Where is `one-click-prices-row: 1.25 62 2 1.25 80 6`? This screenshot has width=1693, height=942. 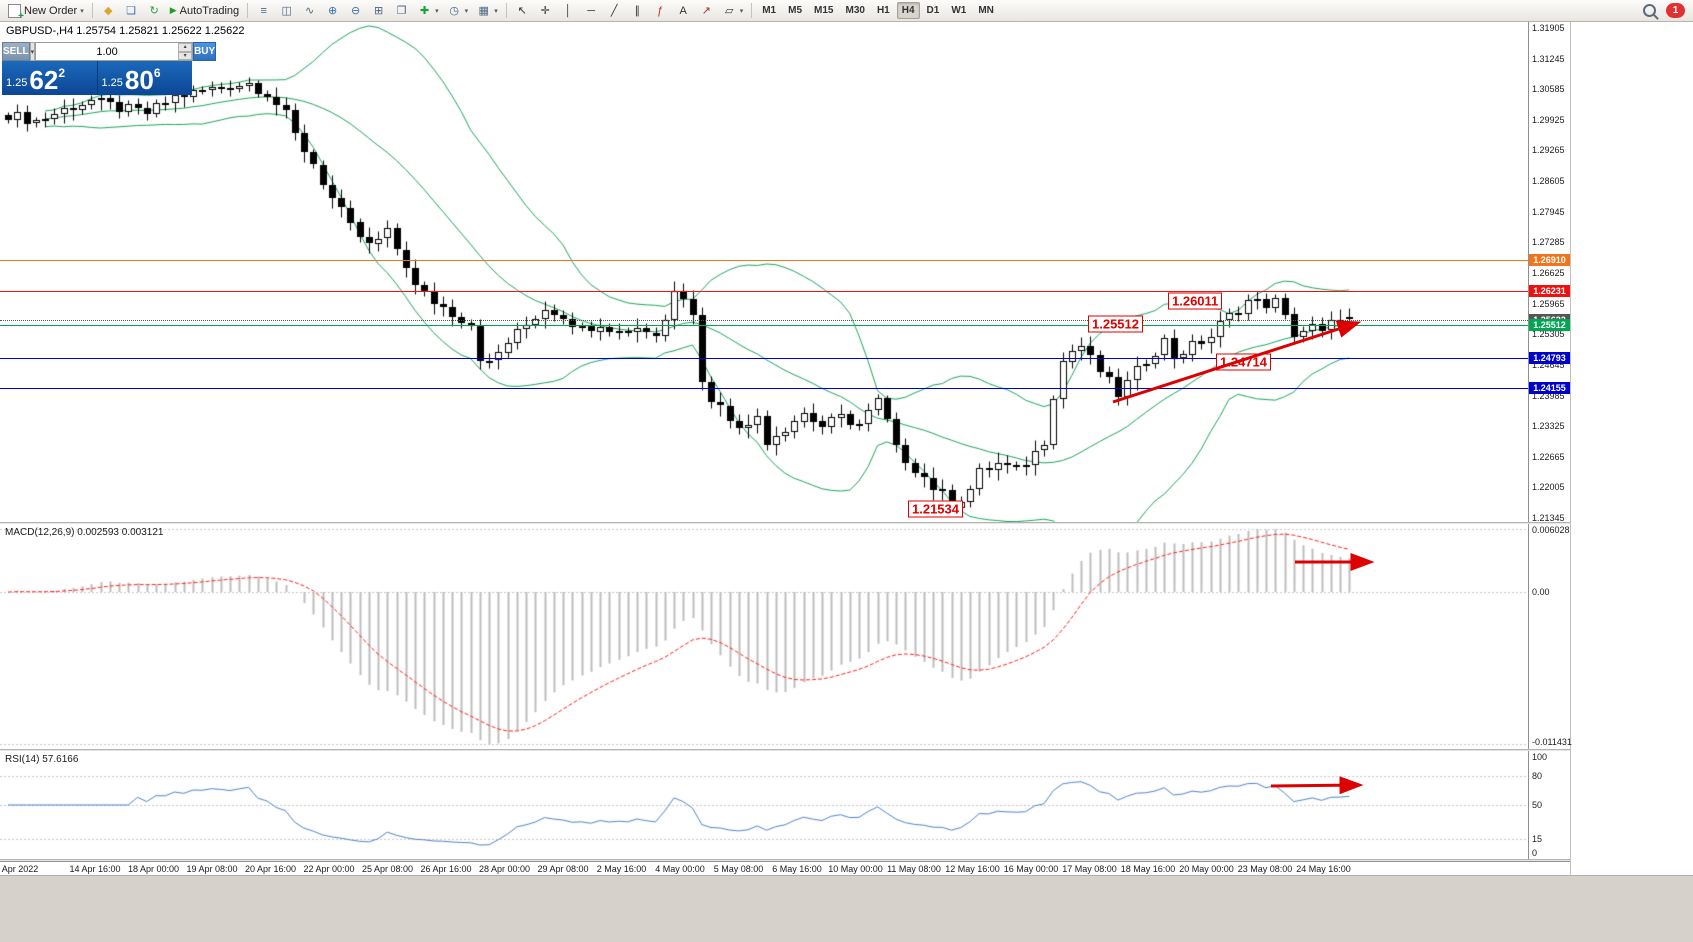 one-click-prices-row: 1.25 62 2 1.25 80 6 is located at coordinates (97, 78).